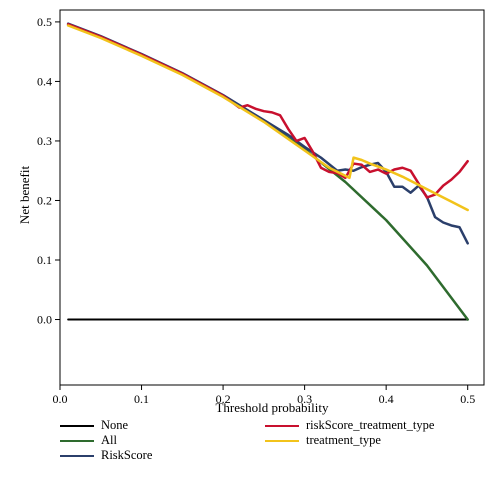 This screenshot has height=478, width=500. I want to click on x-tick-label: 0.1, so click(141, 399).